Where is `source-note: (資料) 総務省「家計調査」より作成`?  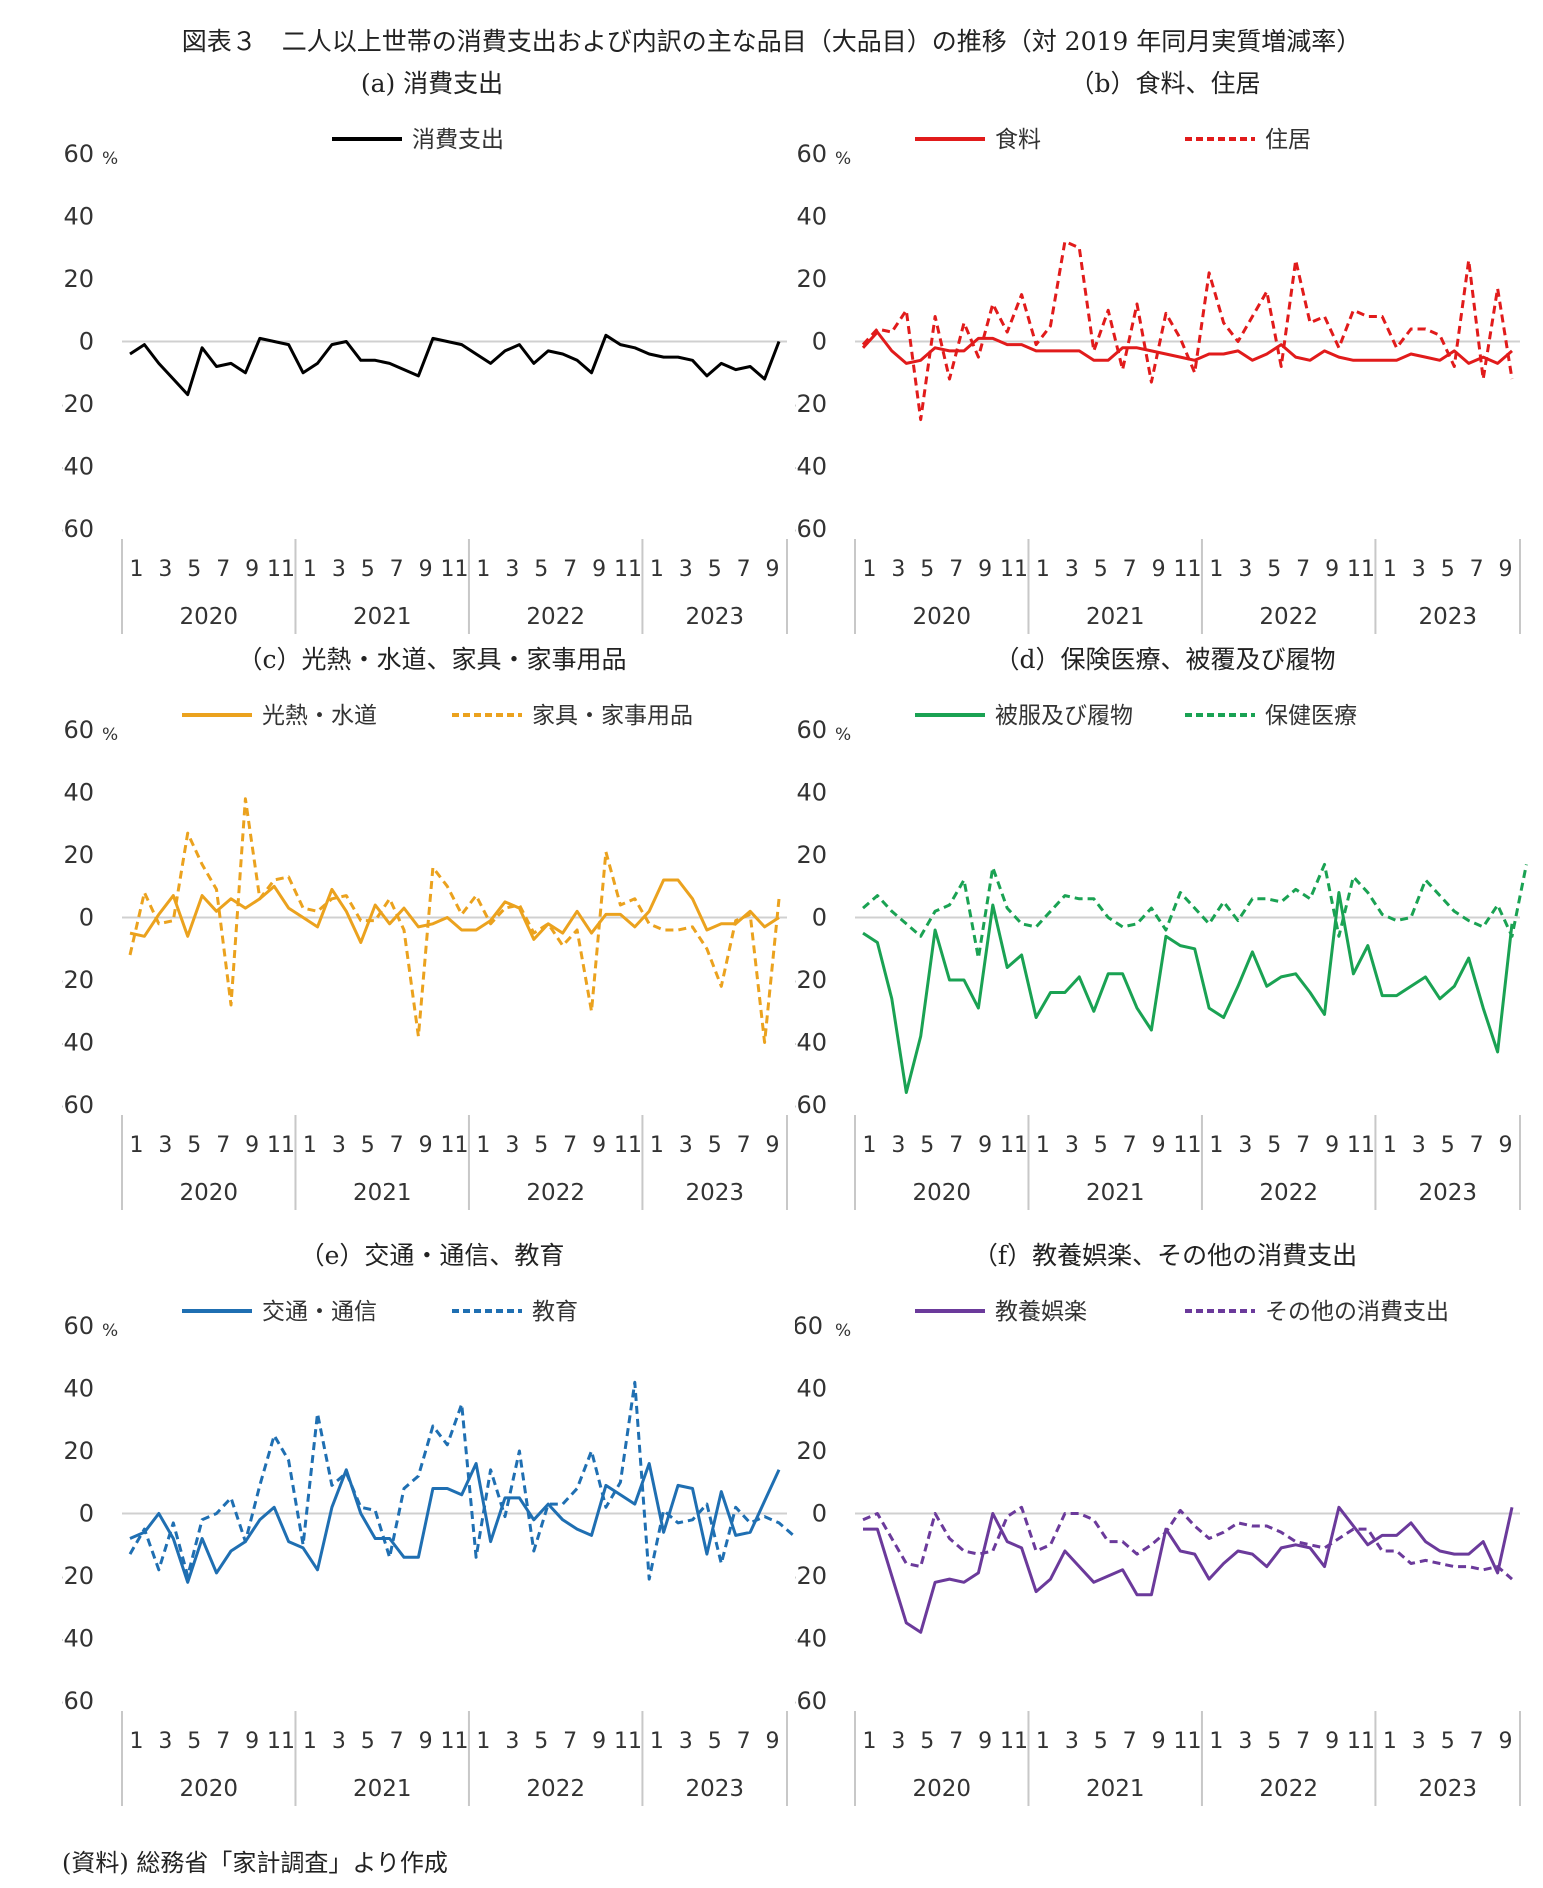 source-note: (資料) 総務省「家計調査」より作成 is located at coordinates (255, 1863).